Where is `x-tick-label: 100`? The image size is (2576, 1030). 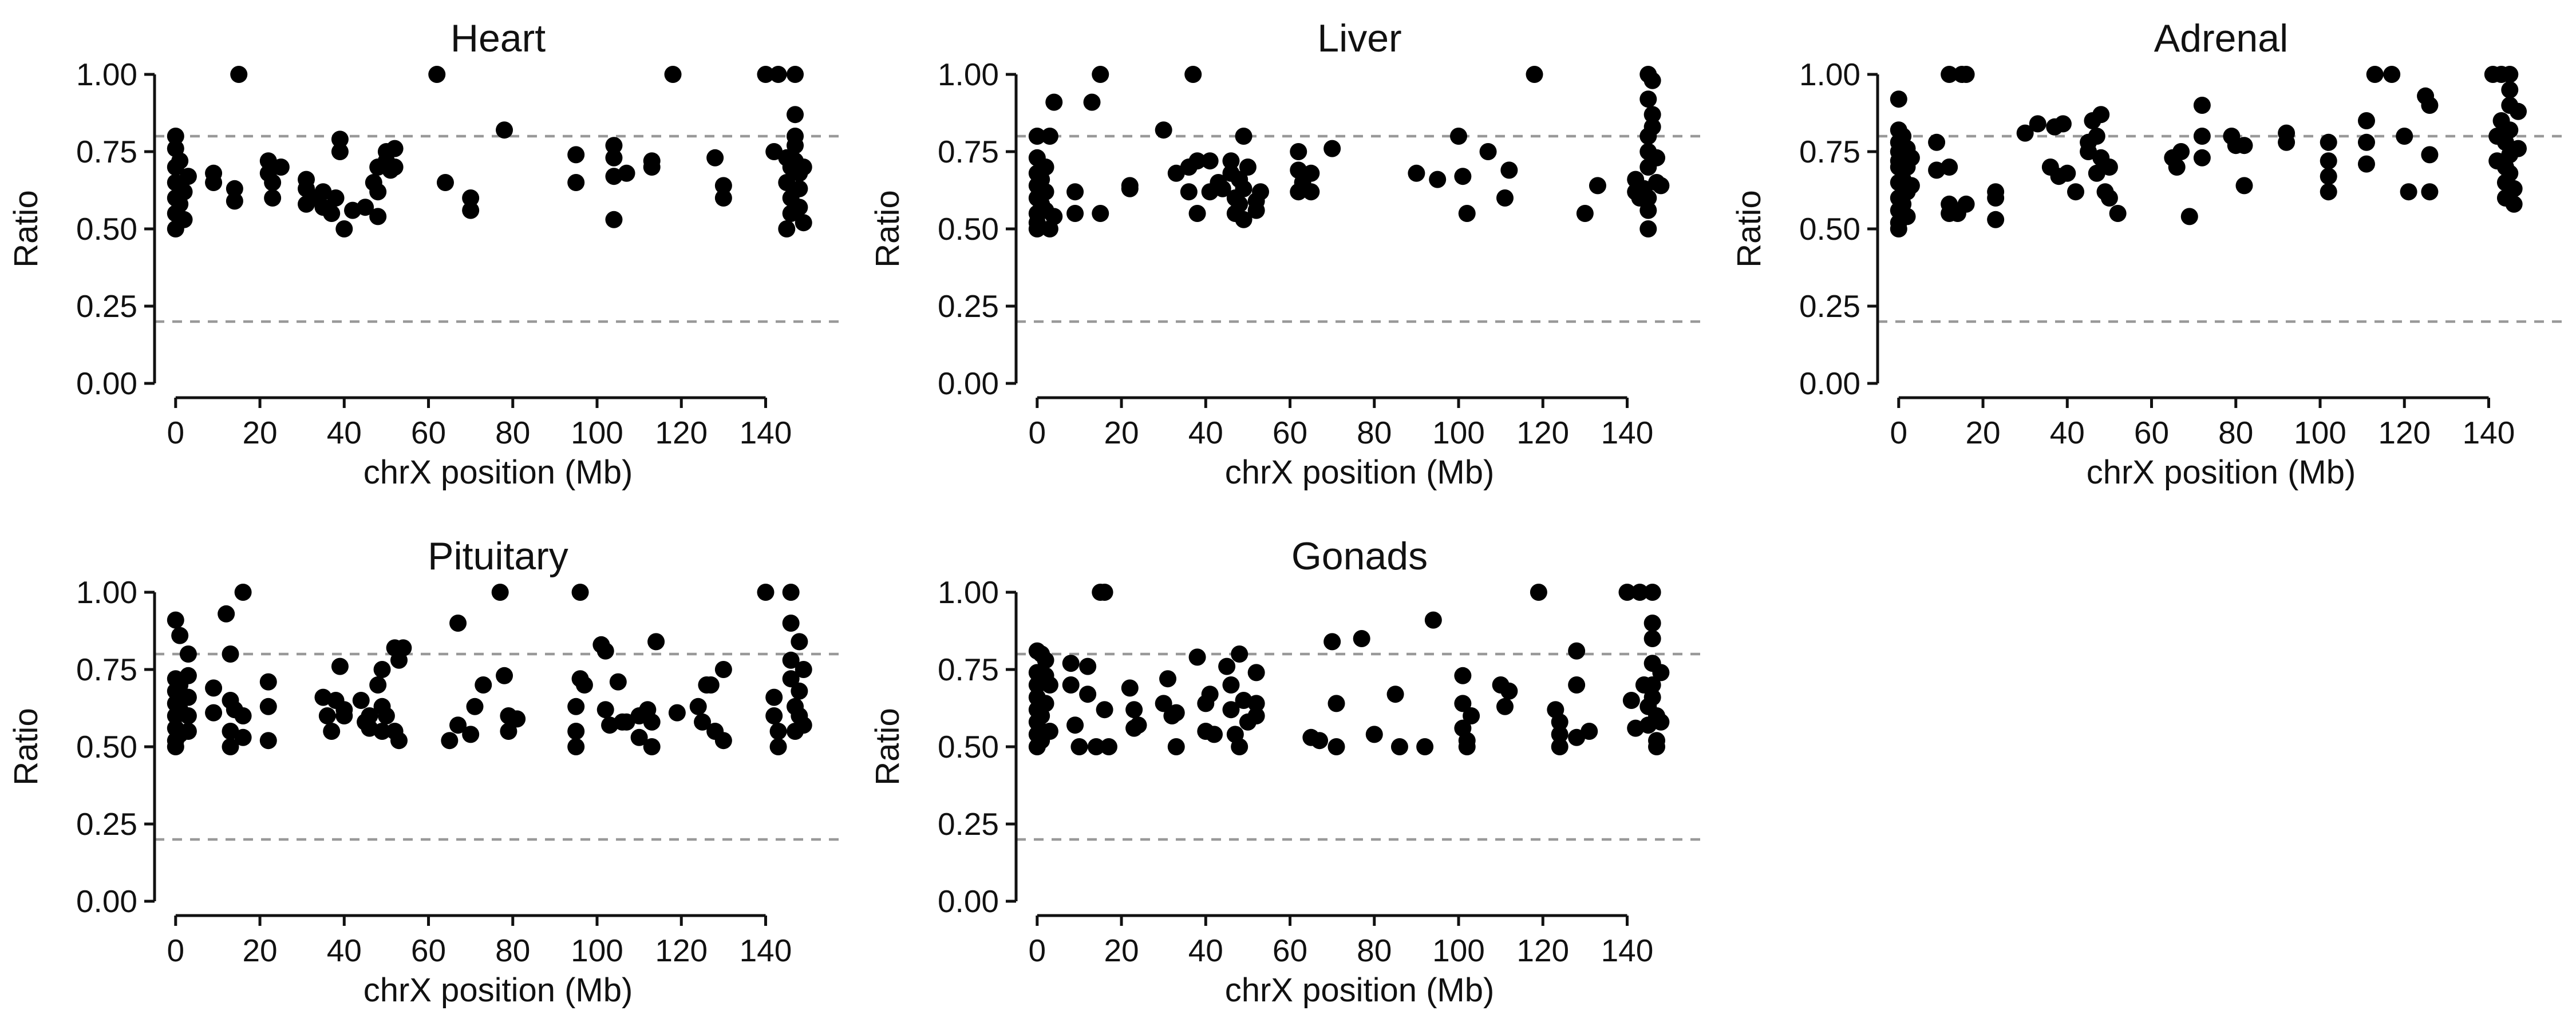
x-tick-label: 100 is located at coordinates (1458, 950).